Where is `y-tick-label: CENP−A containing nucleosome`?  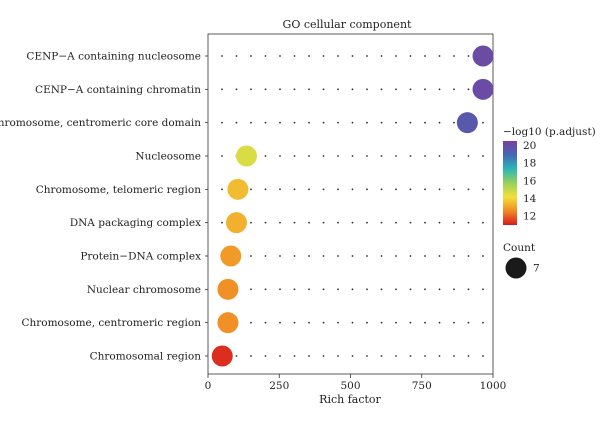 y-tick-label: CENP−A containing nucleosome is located at coordinates (113, 57).